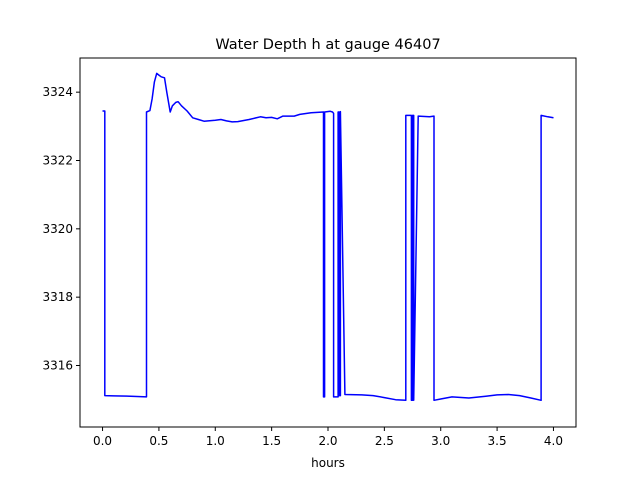  I want to click on x-axis-ticks: 0.0 0.5 1.0 1.5 2.0 2.5 3.0 3.5 4.0, so click(328, 437).